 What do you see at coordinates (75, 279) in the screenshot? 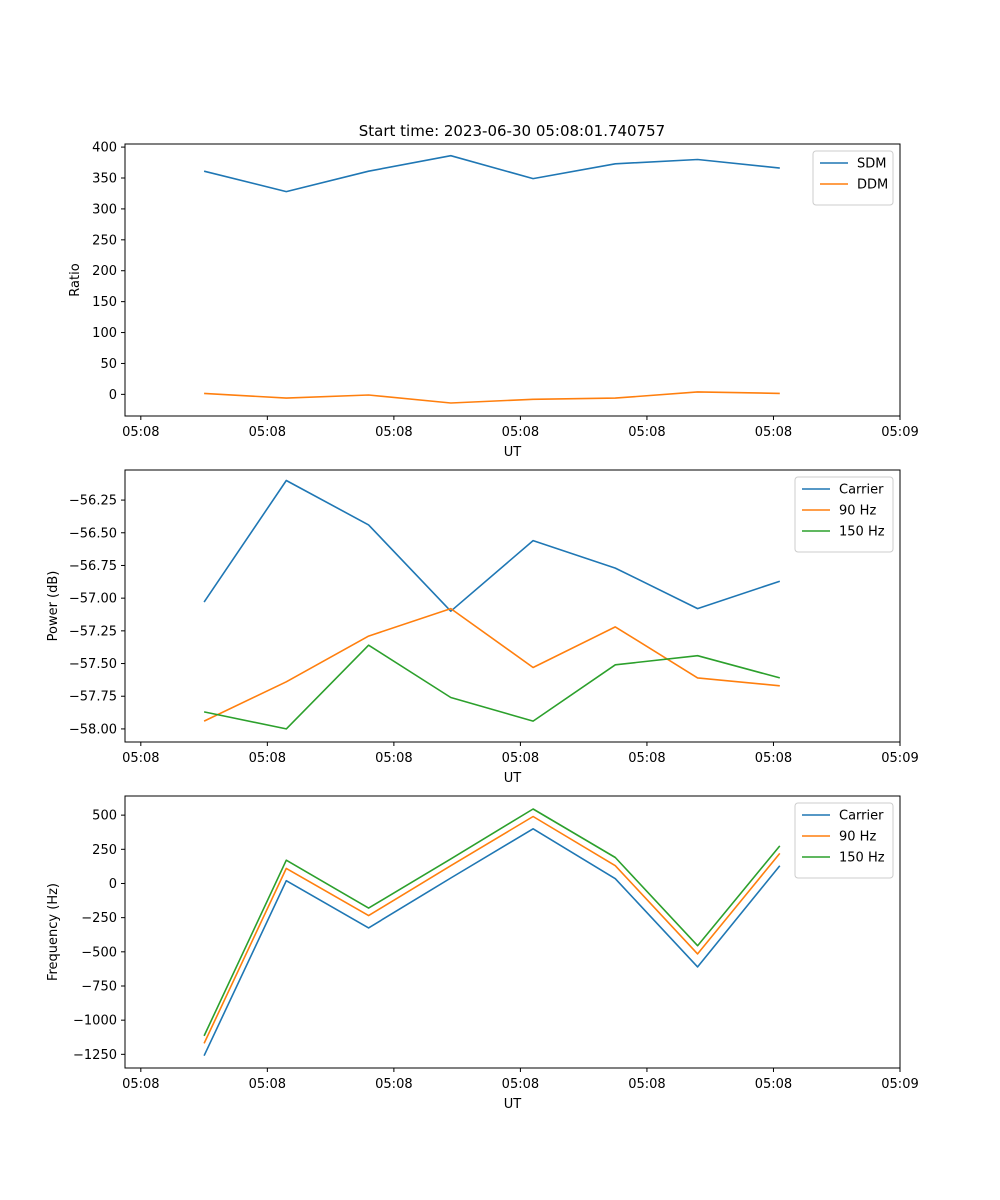
I see `y-axis-label: Ratio` at bounding box center [75, 279].